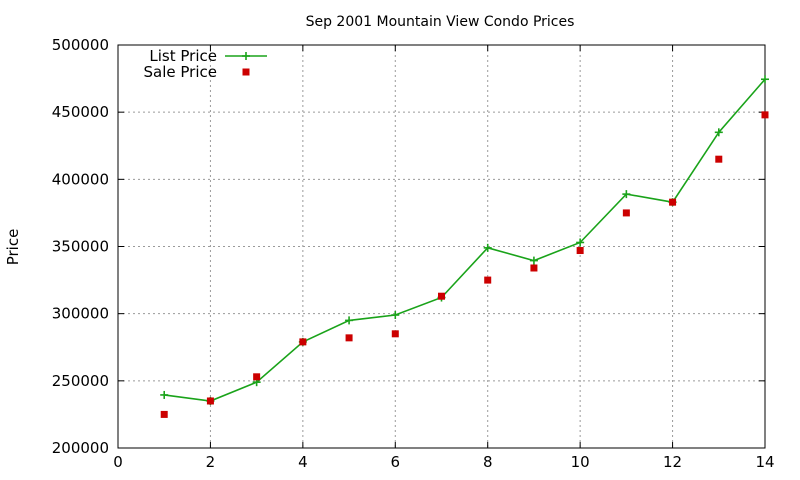  What do you see at coordinates (488, 462) in the screenshot?
I see `x-tick-label: 8` at bounding box center [488, 462].